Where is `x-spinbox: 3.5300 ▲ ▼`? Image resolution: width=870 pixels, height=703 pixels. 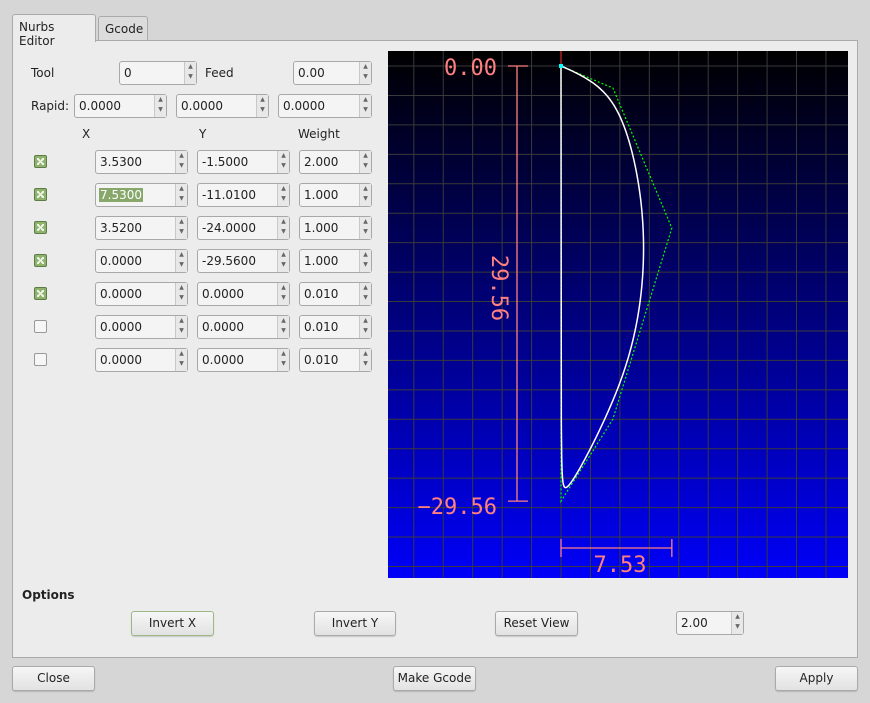
x-spinbox: 3.5300 ▲ ▼ is located at coordinates (141, 162).